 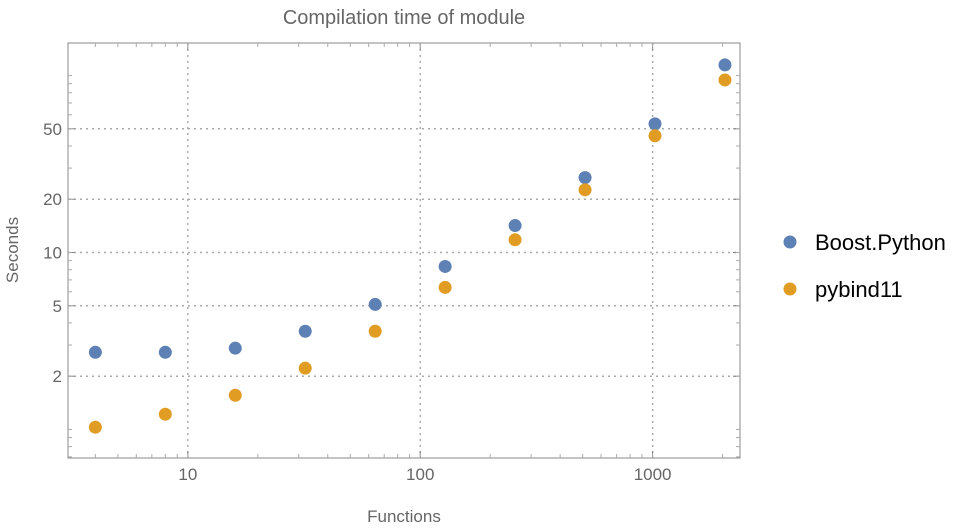 I want to click on y-axis-label: Seconds, so click(x=12, y=250).